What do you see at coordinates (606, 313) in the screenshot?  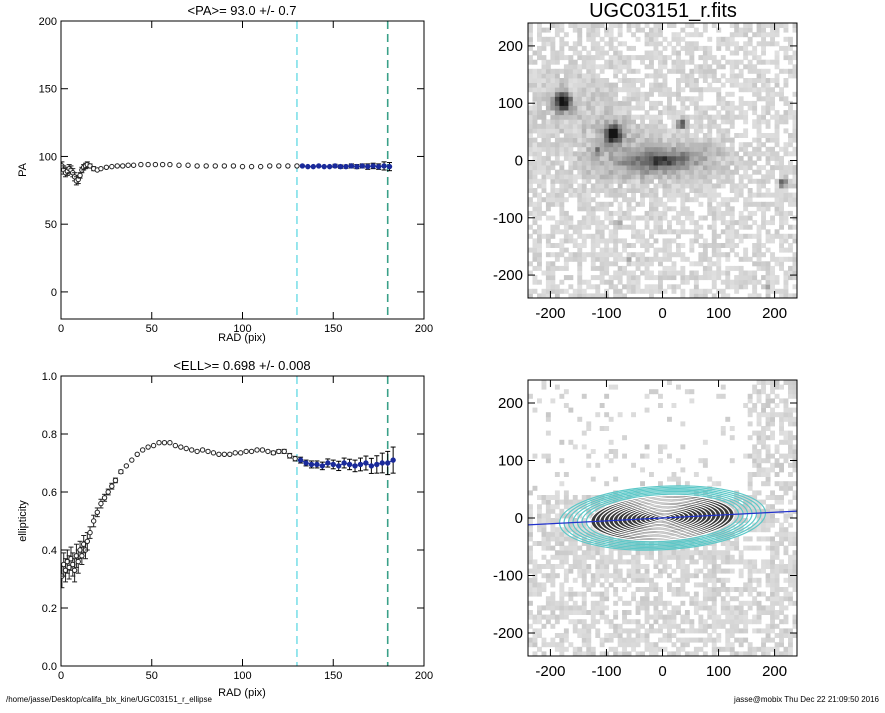 I see `fits-image-x-tick-label: -100` at bounding box center [606, 313].